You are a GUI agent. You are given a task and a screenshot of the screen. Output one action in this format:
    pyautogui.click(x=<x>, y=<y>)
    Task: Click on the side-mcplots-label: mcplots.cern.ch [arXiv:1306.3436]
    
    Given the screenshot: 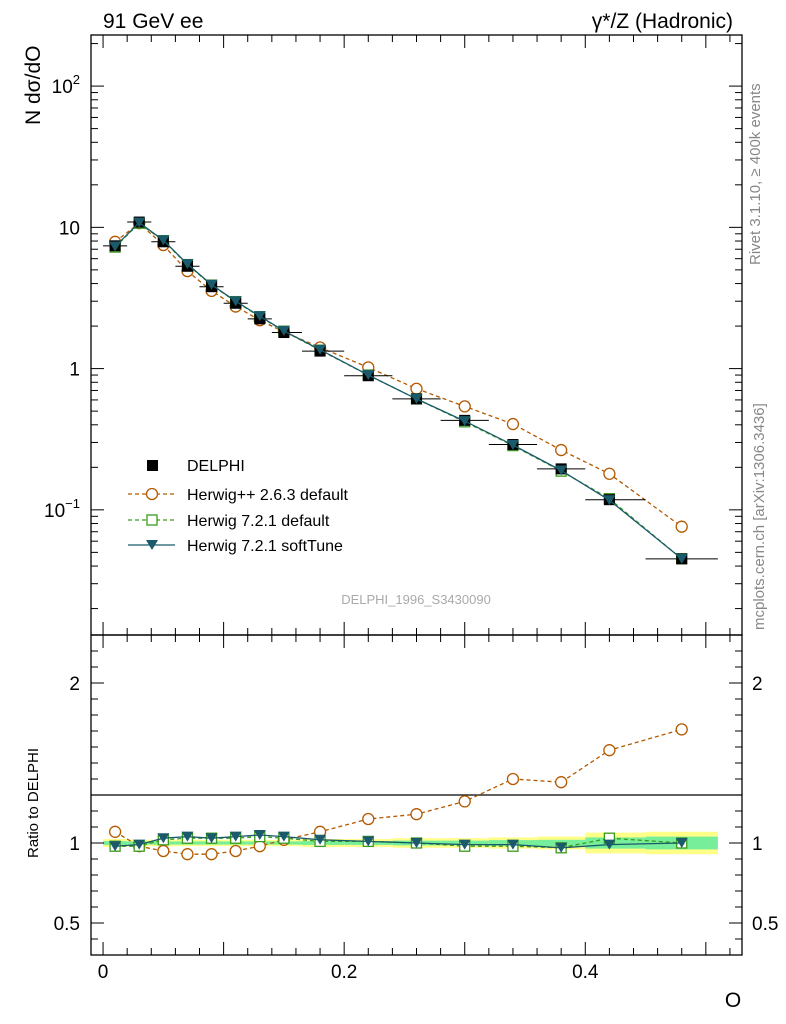 What is the action you would take?
    pyautogui.click(x=759, y=516)
    